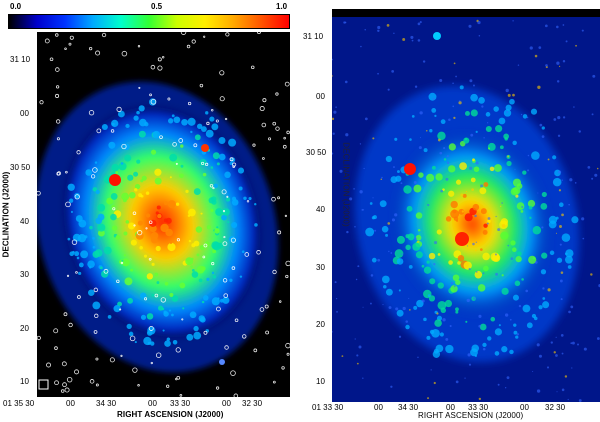 The image size is (600, 422). I want to click on left-dec-tick: 30, so click(24, 274).